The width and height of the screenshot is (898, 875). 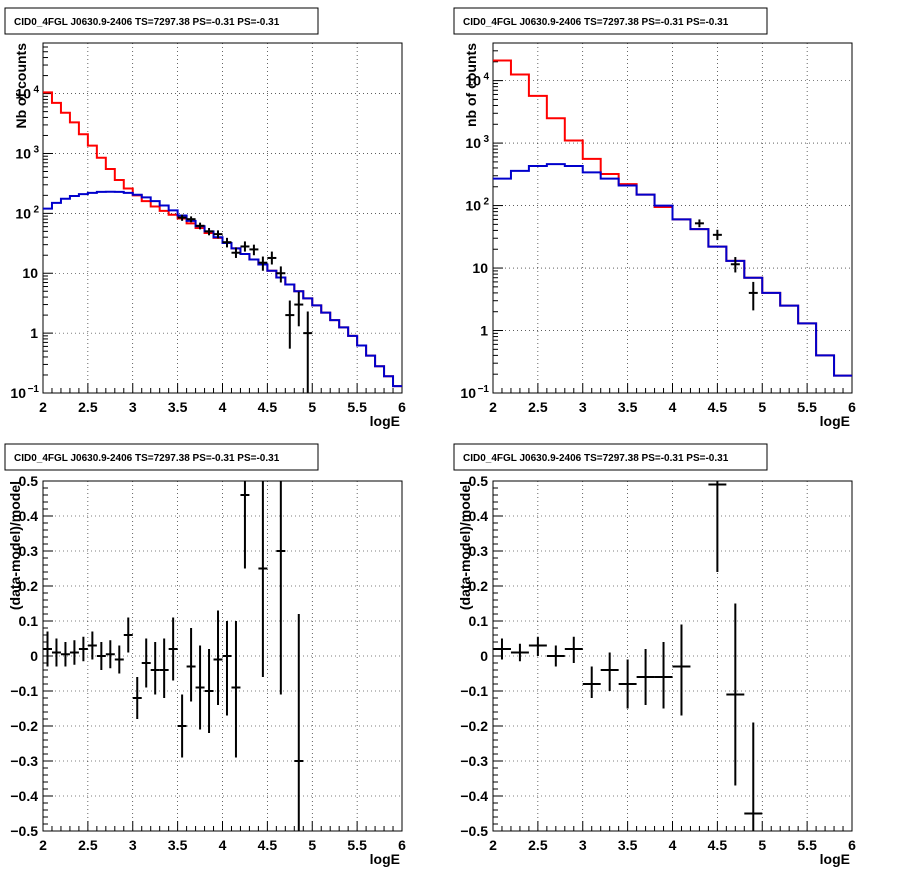 What do you see at coordinates (29, 516) in the screenshot?
I see `y-tick-label: 0.4` at bounding box center [29, 516].